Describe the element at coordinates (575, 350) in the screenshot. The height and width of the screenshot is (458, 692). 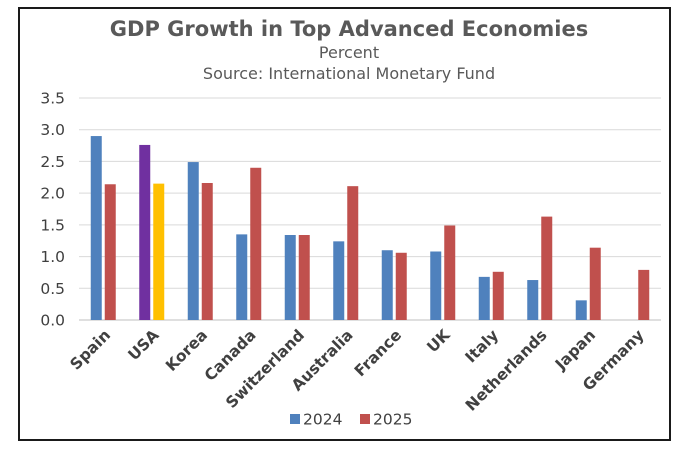
I see `x-category-label: Japan` at that location.